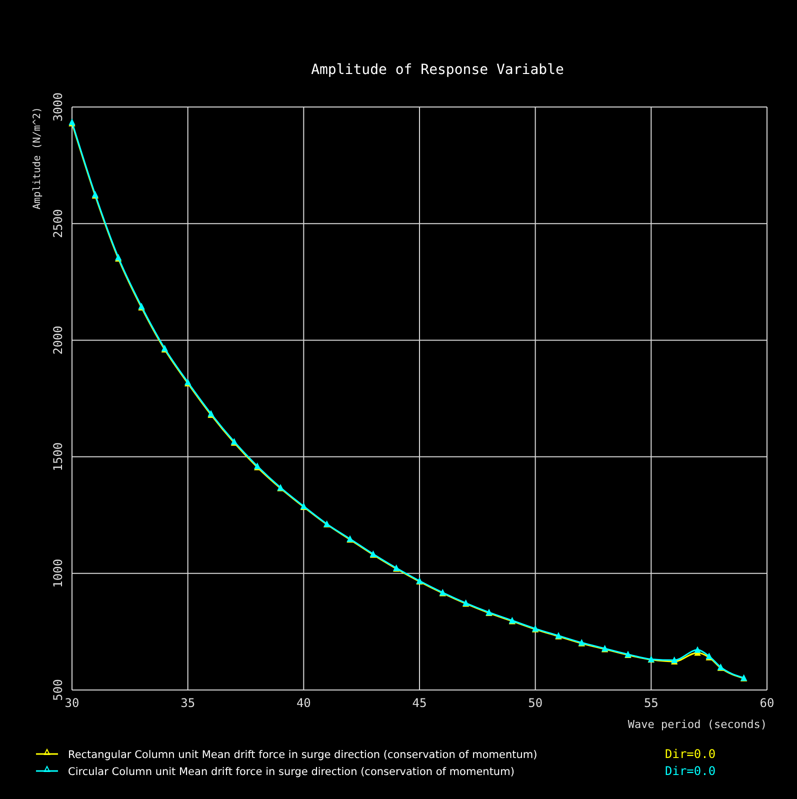 This screenshot has width=797, height=799. I want to click on y-tick-label: 1000, so click(58, 573).